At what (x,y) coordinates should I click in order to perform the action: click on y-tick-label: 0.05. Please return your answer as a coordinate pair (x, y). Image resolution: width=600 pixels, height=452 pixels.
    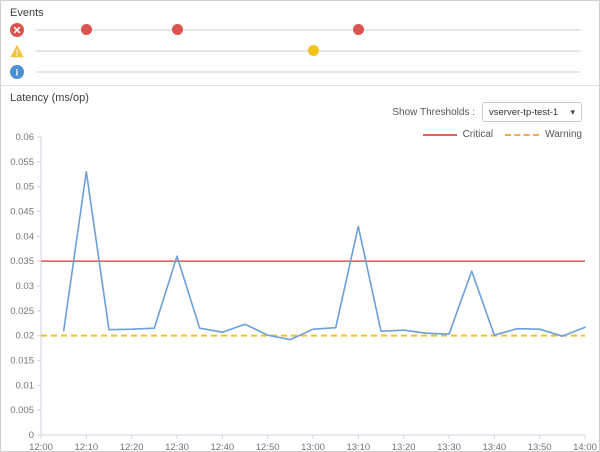
    Looking at the image, I should click on (25, 187).